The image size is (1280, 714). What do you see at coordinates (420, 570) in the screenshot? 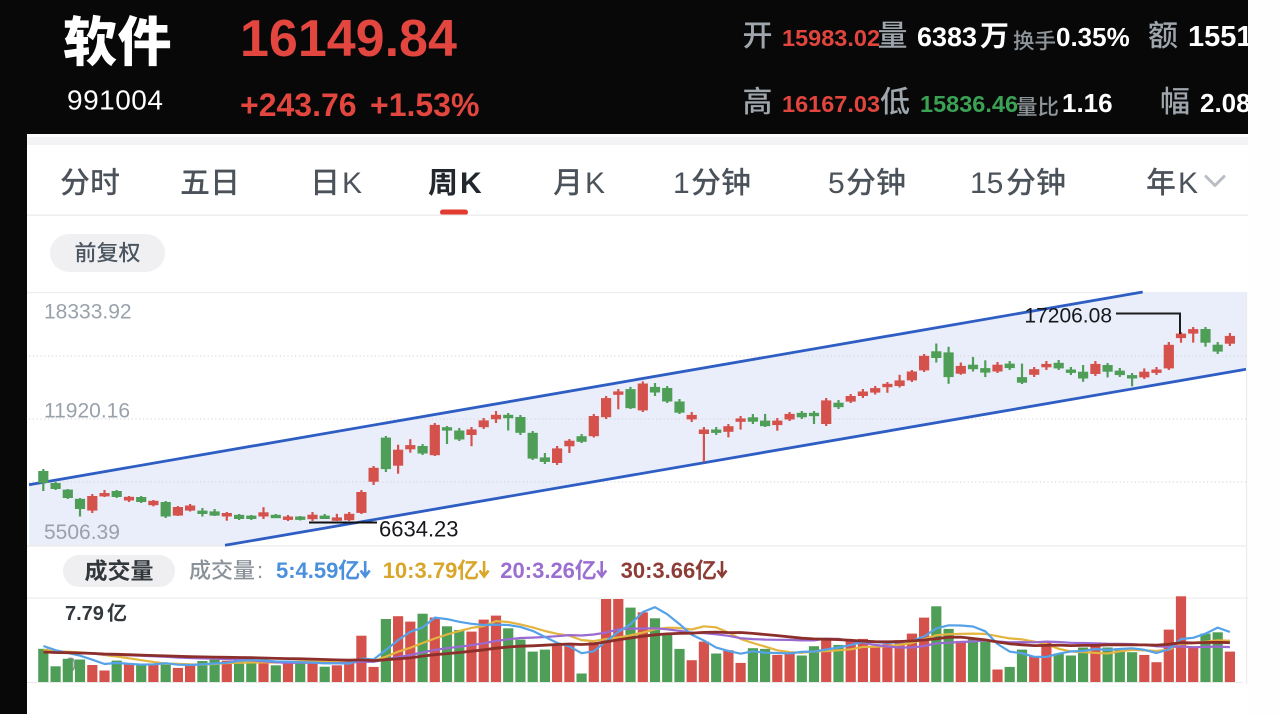
I see `svg-text: 10:3.79` at bounding box center [420, 570].